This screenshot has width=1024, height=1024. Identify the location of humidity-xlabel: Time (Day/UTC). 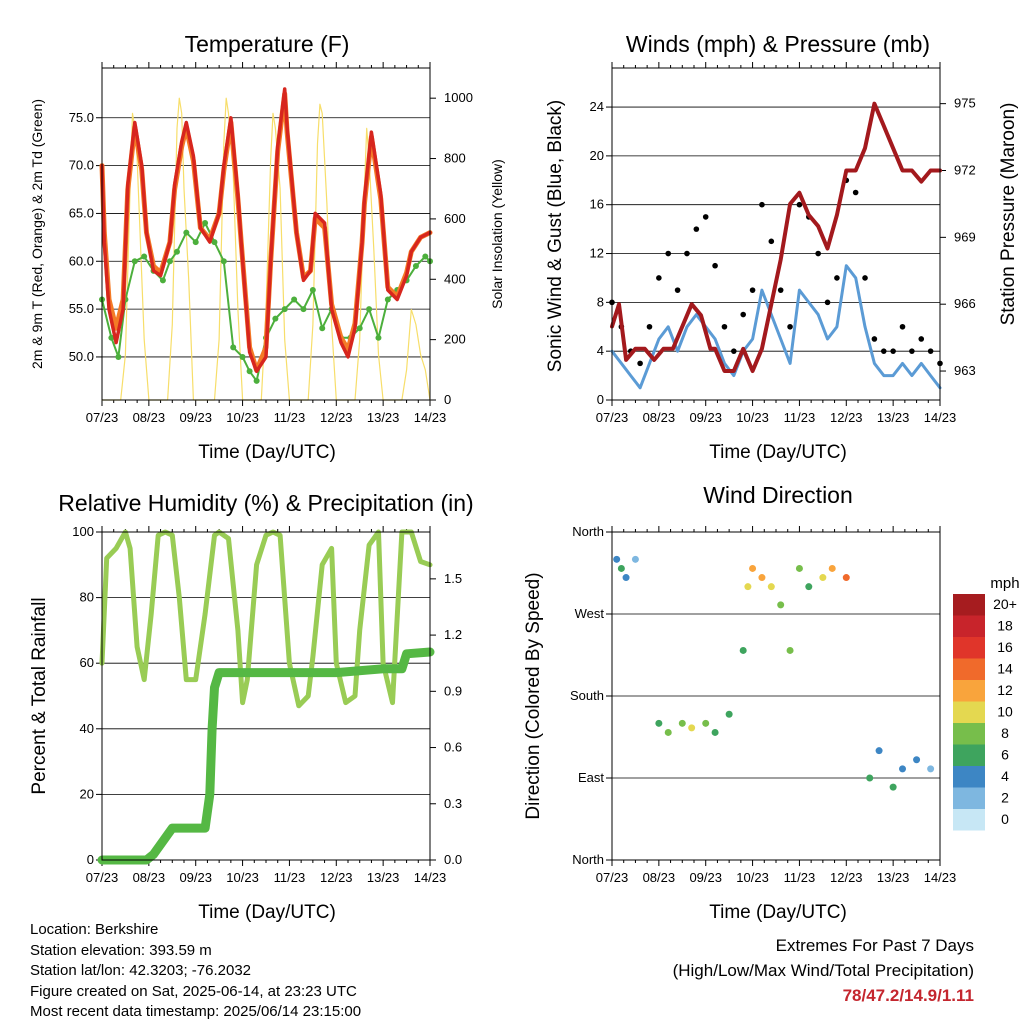
(267, 912).